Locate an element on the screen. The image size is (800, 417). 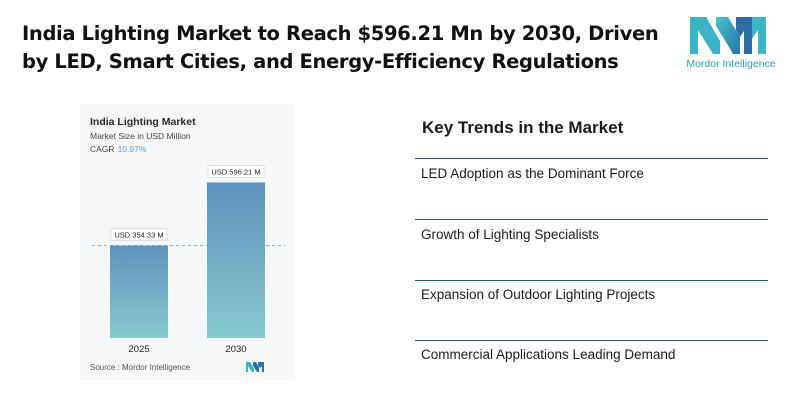
trend-item-outdoor-lighting: Expansion of Outdoor Lighting Projects is located at coordinates (538, 294).